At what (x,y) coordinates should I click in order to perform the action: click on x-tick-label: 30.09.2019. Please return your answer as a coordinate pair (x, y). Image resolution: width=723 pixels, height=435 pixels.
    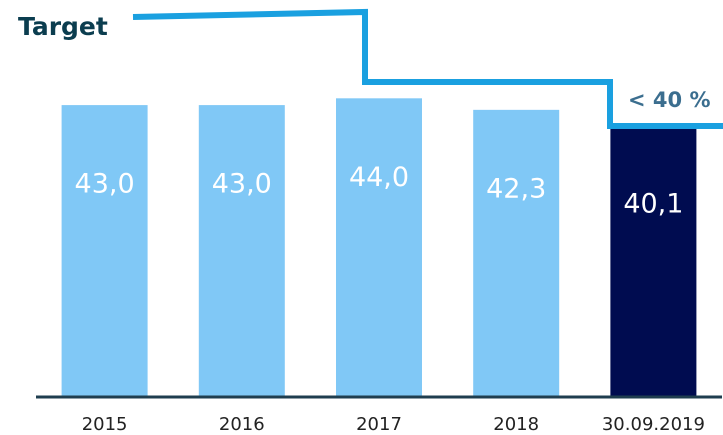
    Looking at the image, I should click on (653, 424).